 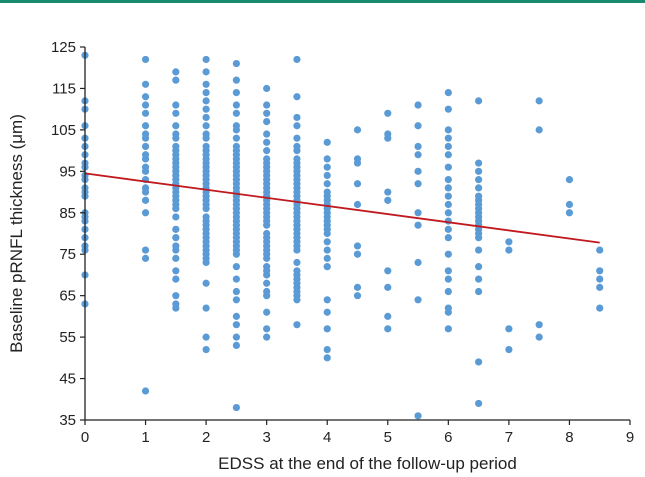 I want to click on x-tick-label: 6, so click(x=448, y=437).